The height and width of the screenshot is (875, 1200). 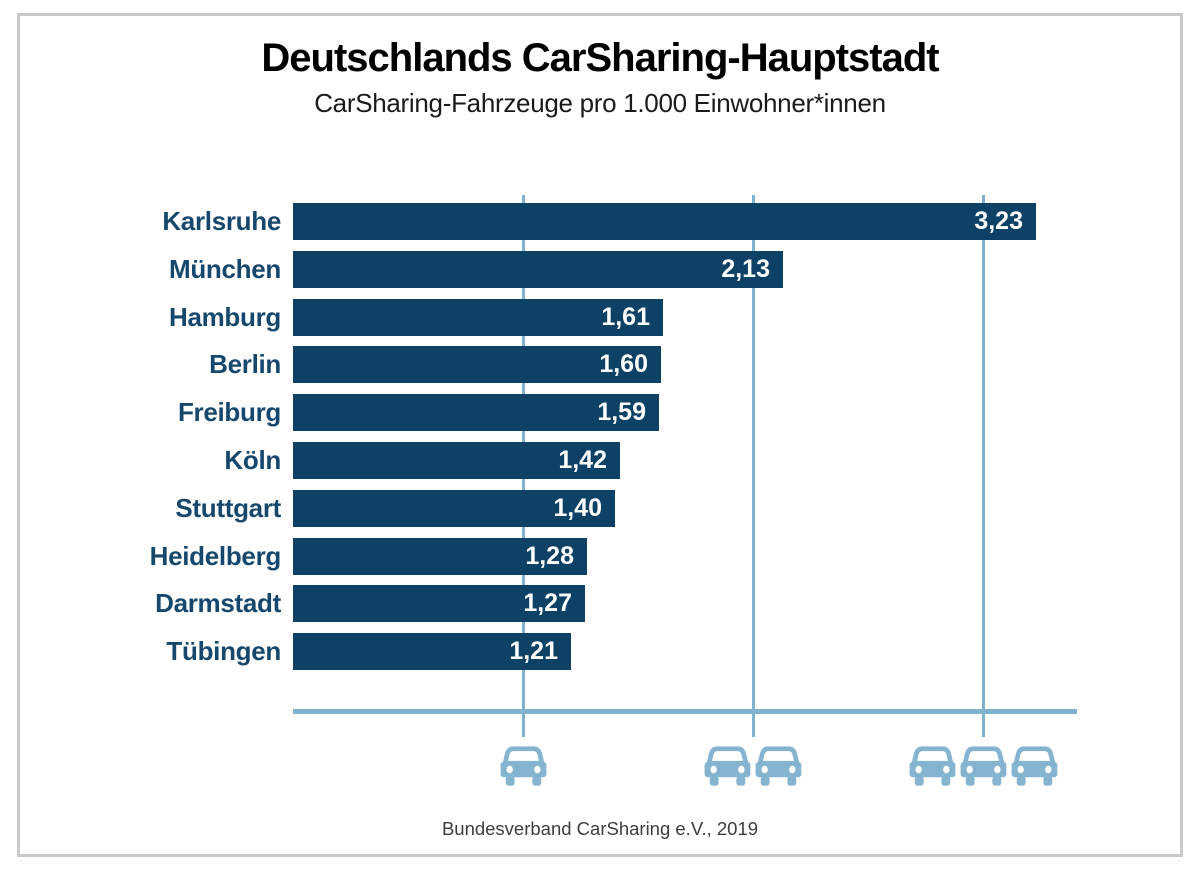 What do you see at coordinates (476, 412) in the screenshot?
I see `bar: 1,59` at bounding box center [476, 412].